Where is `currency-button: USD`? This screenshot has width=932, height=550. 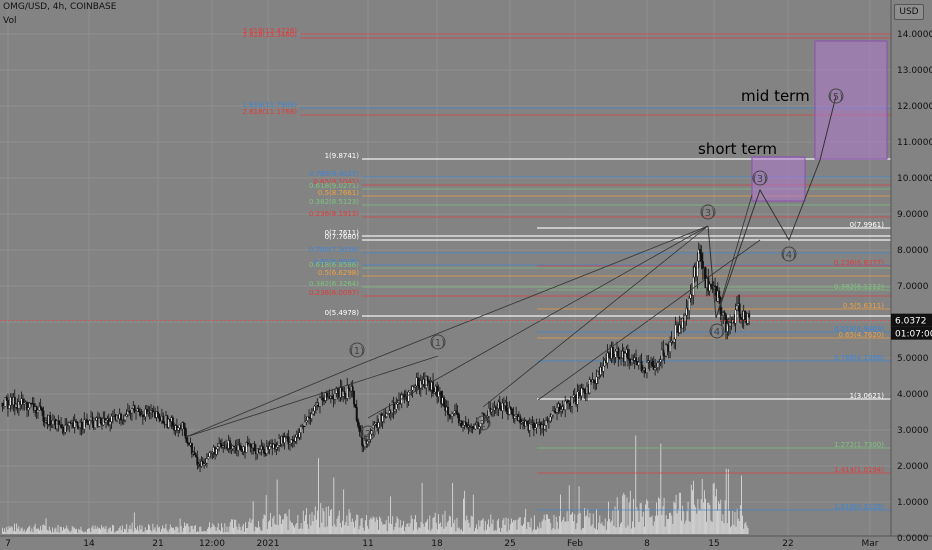
currency-button: USD is located at coordinates (909, 12).